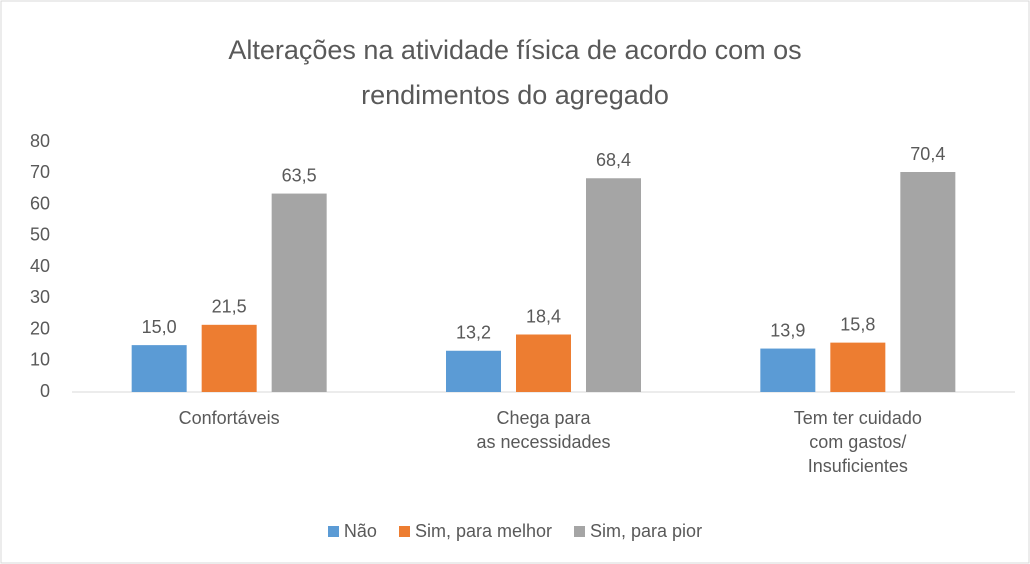 The width and height of the screenshot is (1030, 564). I want to click on data-label: 15,8, so click(857, 324).